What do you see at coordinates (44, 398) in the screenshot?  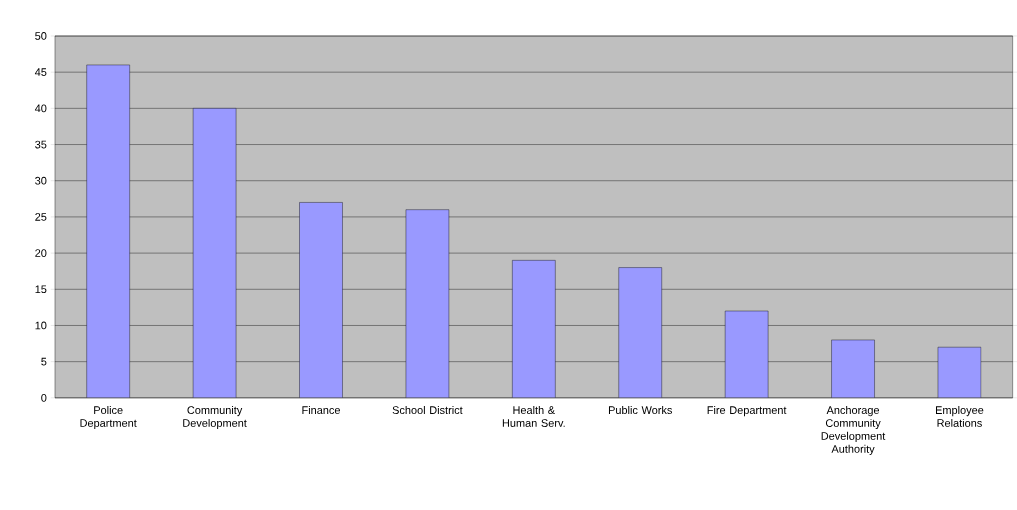 I see `y-tick-label: 0` at bounding box center [44, 398].